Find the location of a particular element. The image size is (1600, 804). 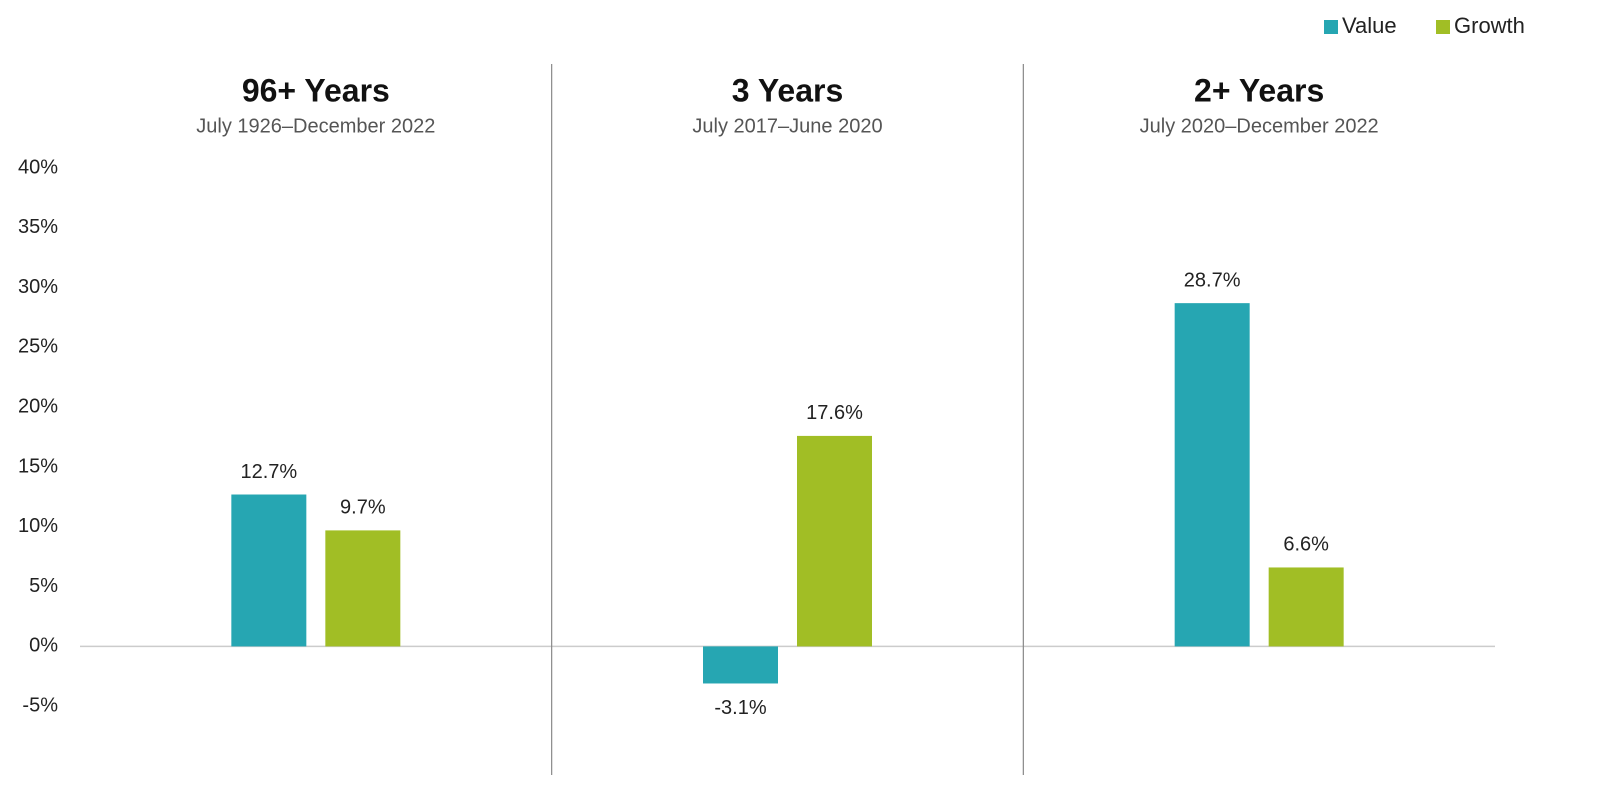

legend-label: Value is located at coordinates (1369, 25).